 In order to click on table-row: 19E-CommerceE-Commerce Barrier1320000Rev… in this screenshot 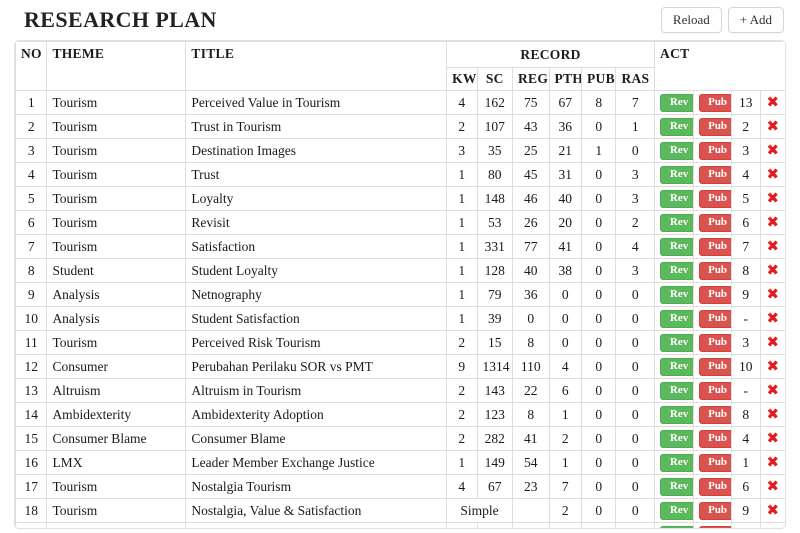, I will do `click(400, 525)`.